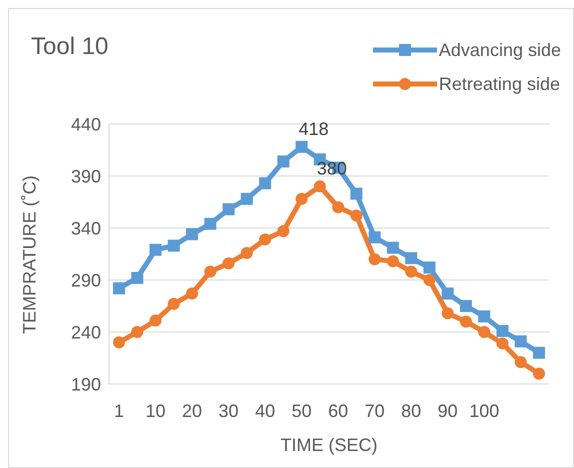 The width and height of the screenshot is (574, 468). What do you see at coordinates (85, 384) in the screenshot?
I see `y-tick-label: 190` at bounding box center [85, 384].